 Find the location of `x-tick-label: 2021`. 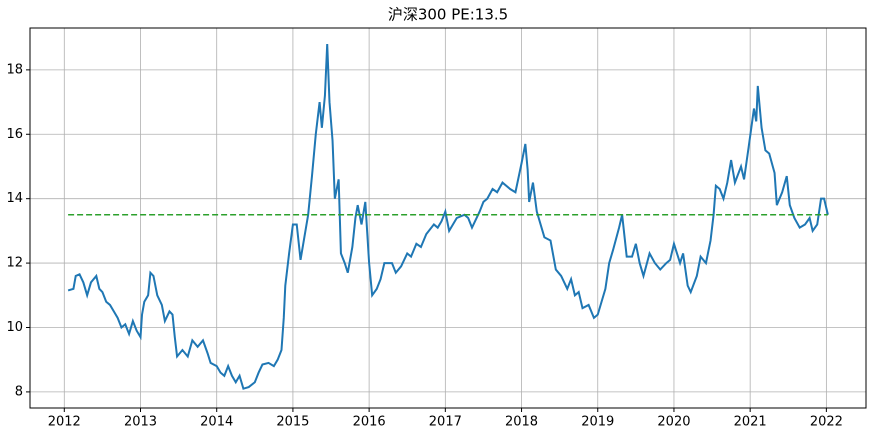

x-tick-label: 2021 is located at coordinates (750, 422).